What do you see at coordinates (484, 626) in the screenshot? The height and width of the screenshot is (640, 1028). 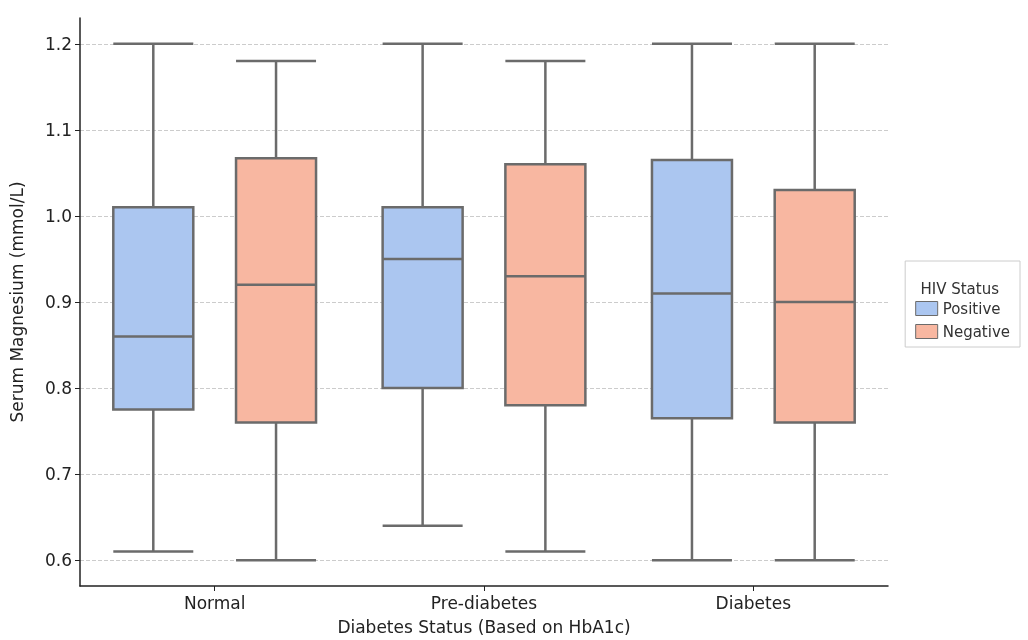 I see `x-axis-title: Diabetes Status (Based on HbA1c)` at bounding box center [484, 626].